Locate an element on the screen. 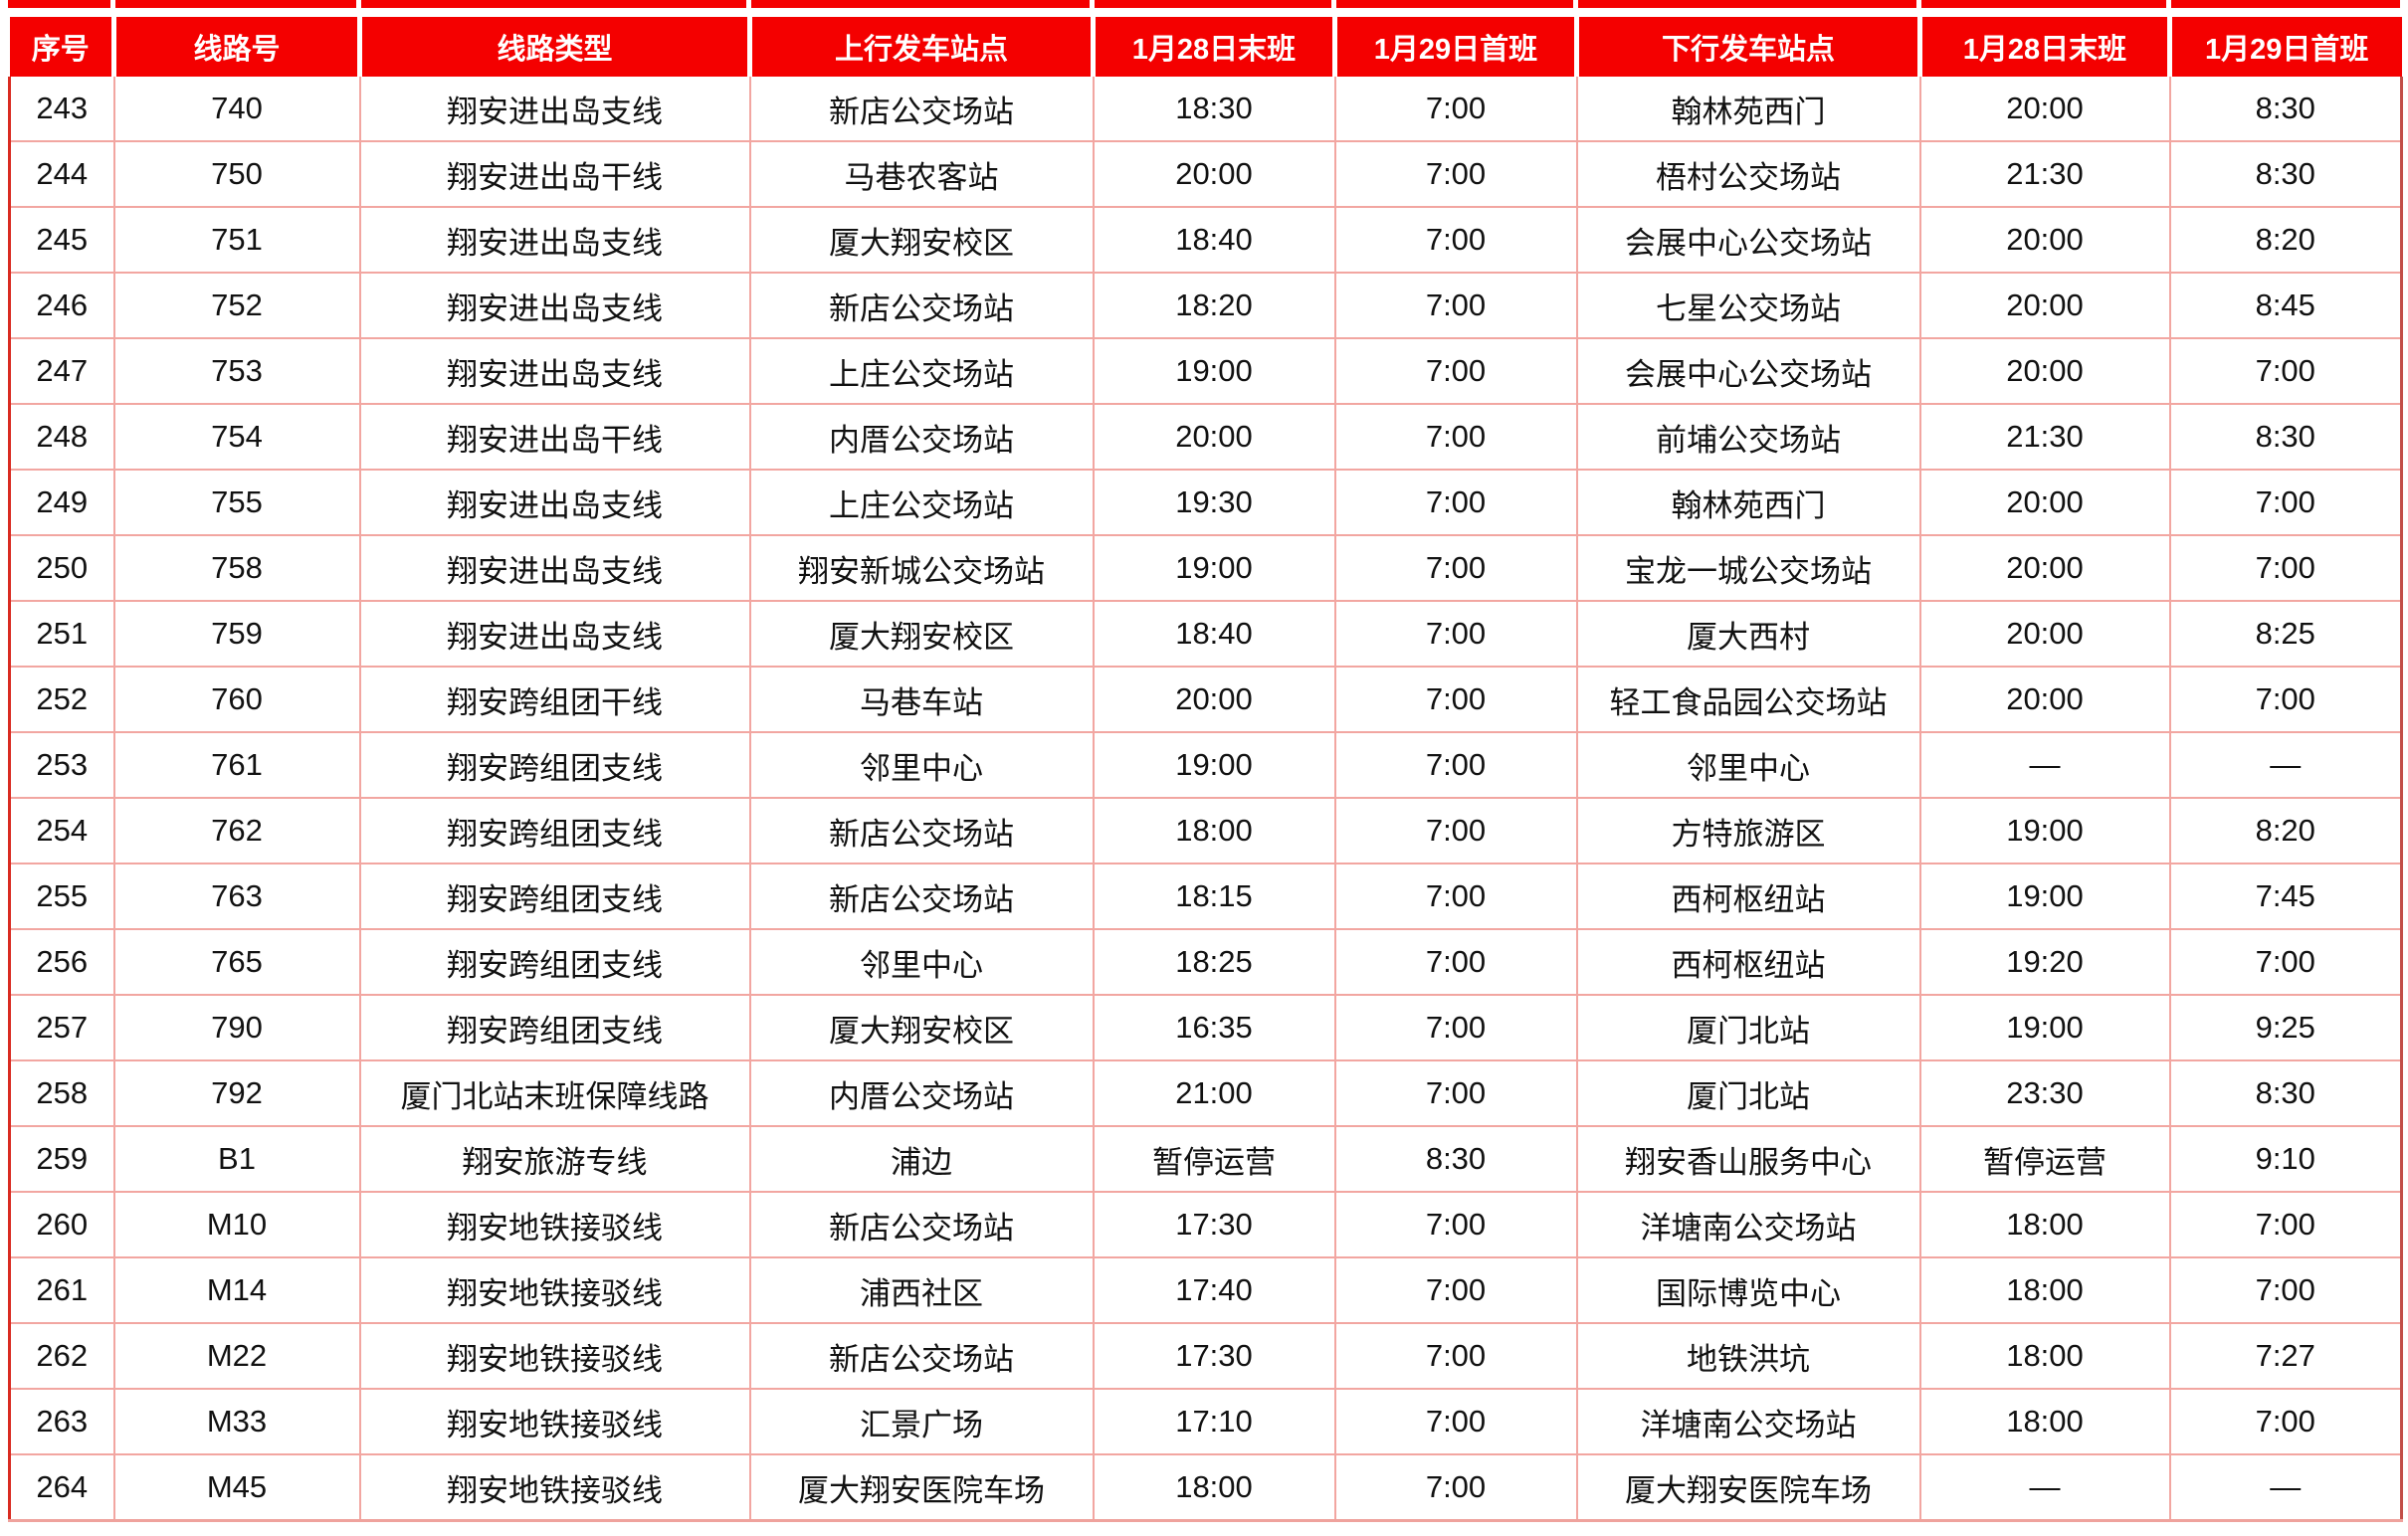 The width and height of the screenshot is (2408, 1536). cell-index: 244 is located at coordinates (62, 174).